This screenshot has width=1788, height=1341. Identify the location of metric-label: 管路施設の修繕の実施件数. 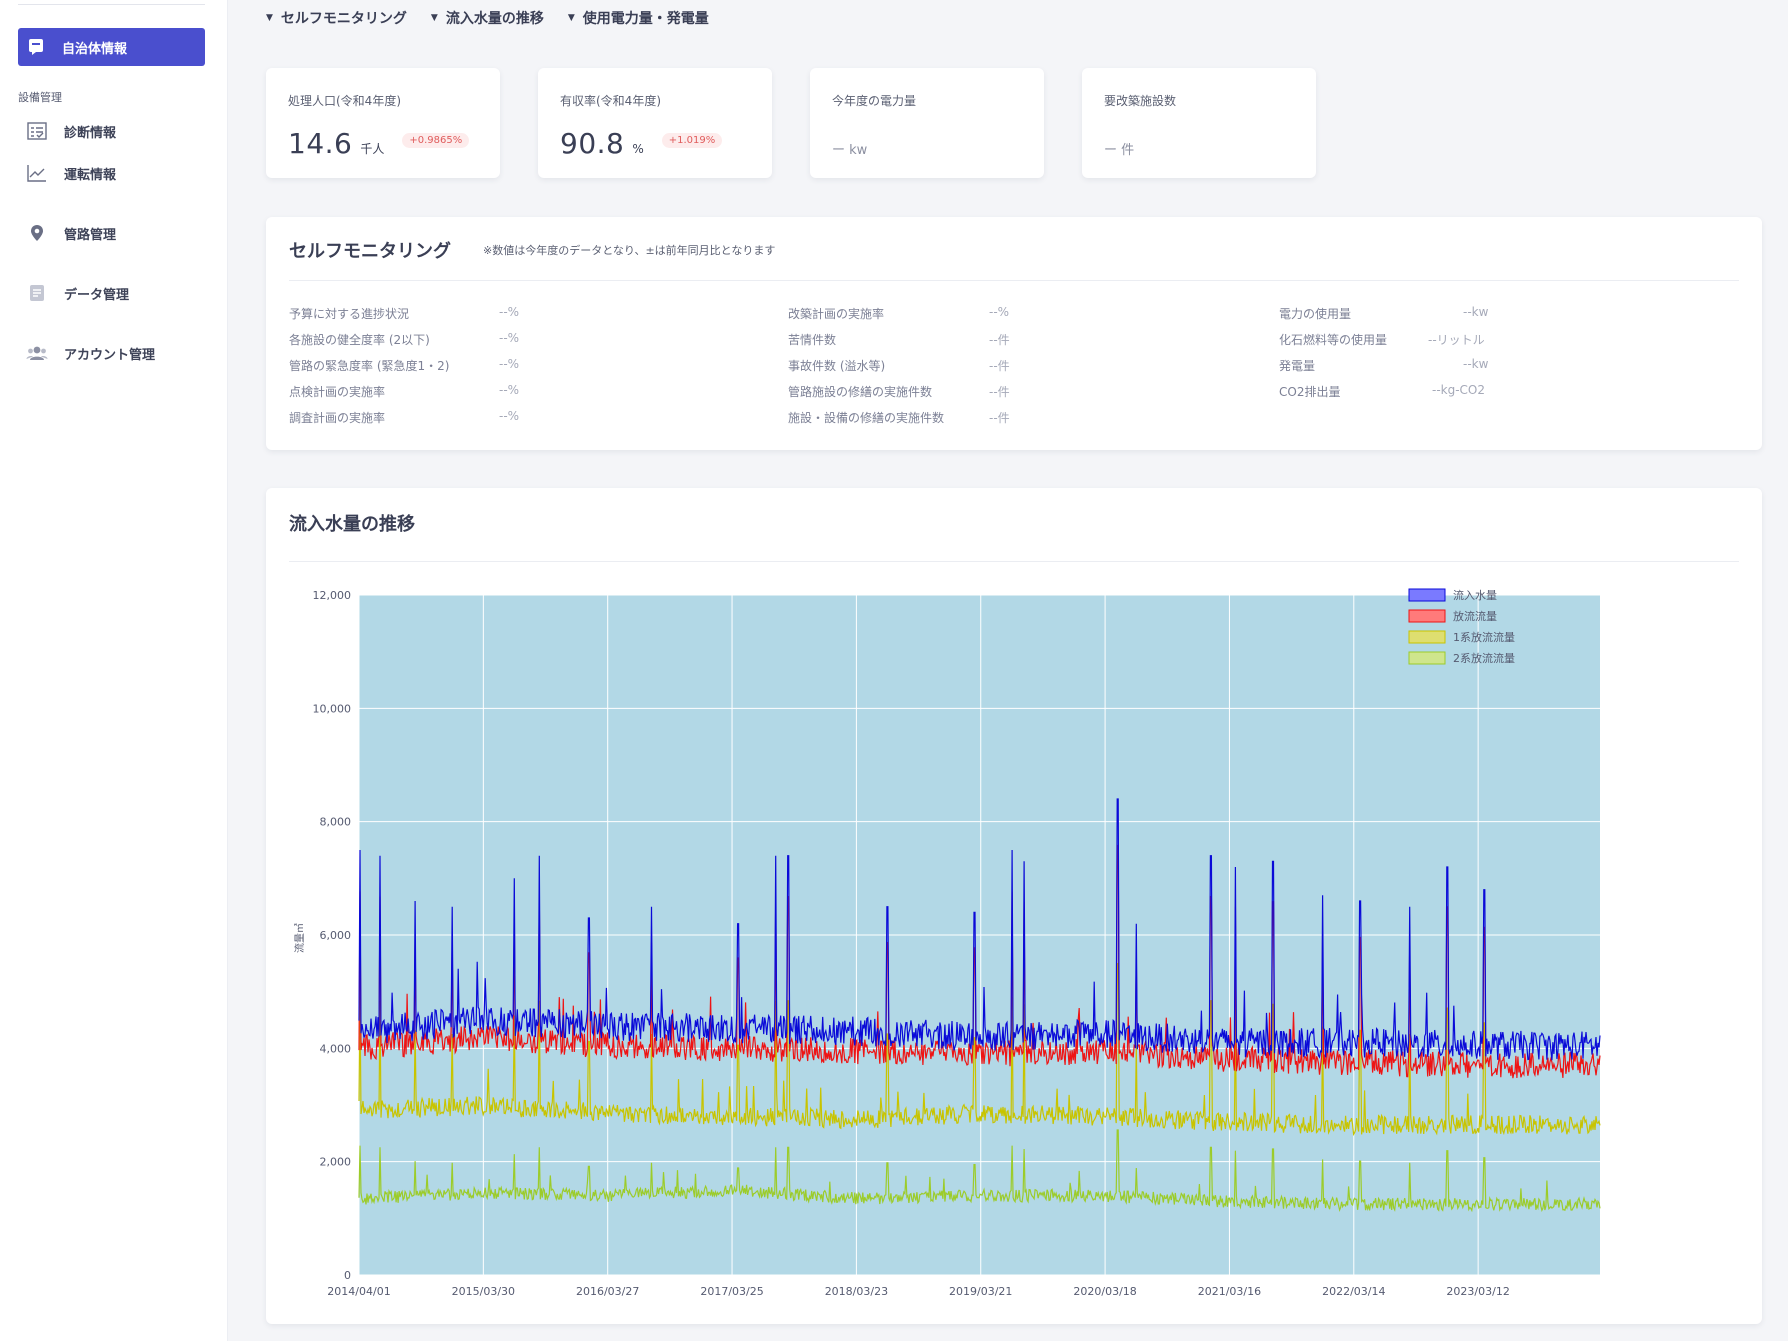
(860, 392).